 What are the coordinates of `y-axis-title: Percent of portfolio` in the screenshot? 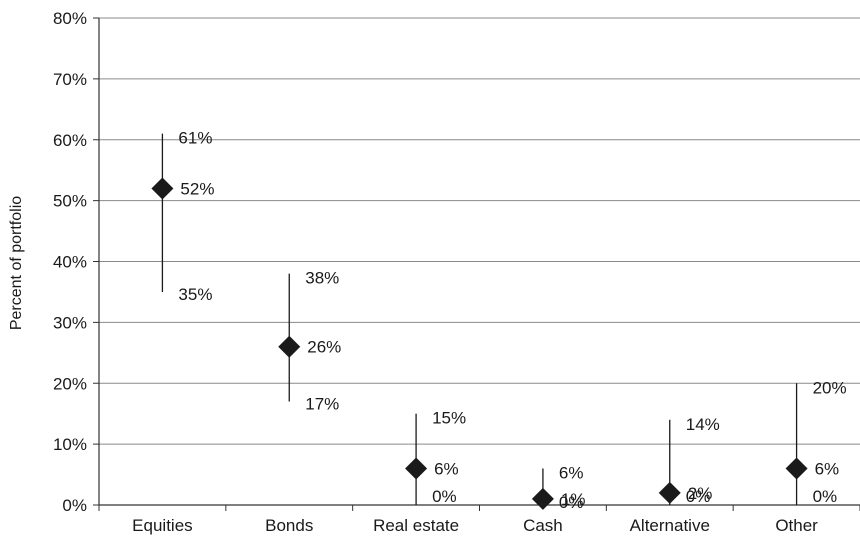 It's located at (16, 263).